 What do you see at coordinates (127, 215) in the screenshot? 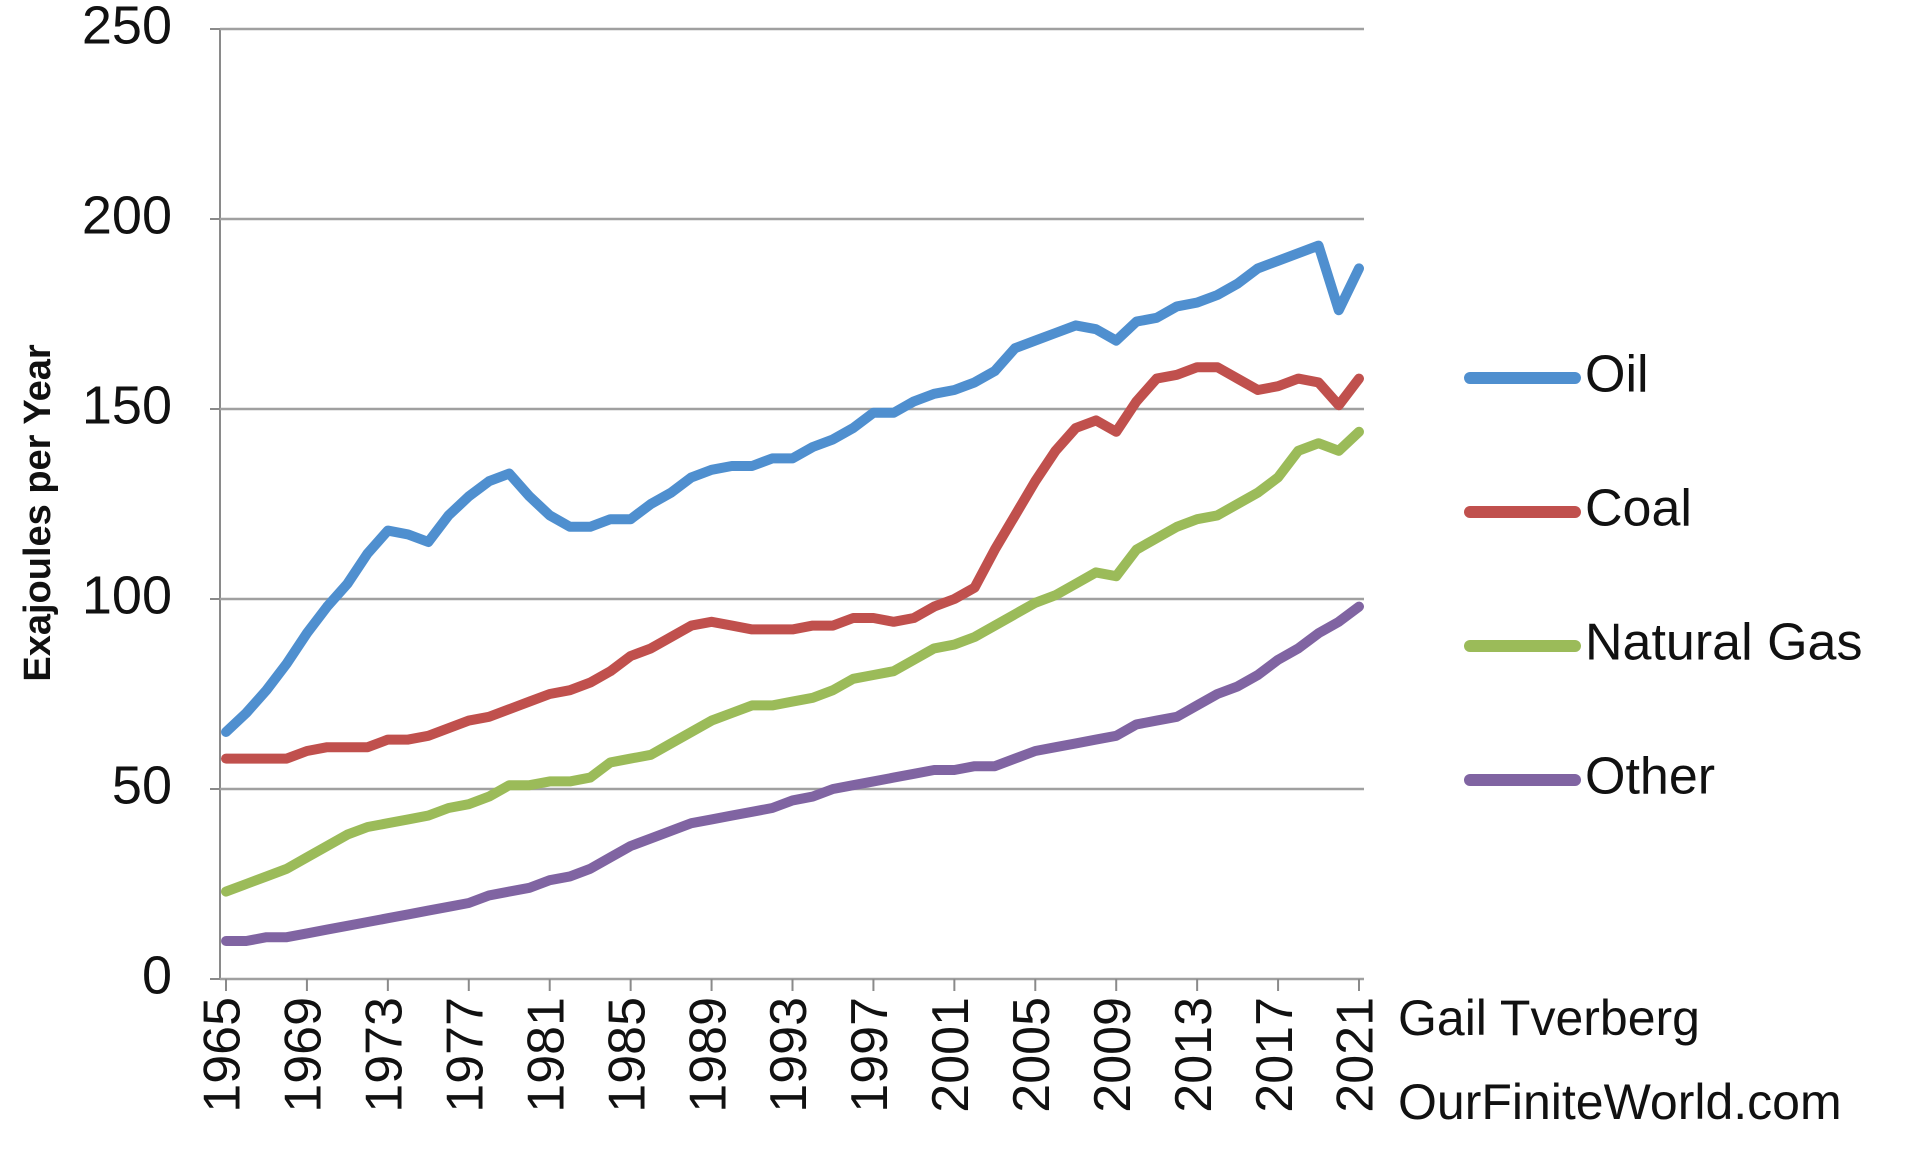
I see `y-tick-label: 200` at bounding box center [127, 215].